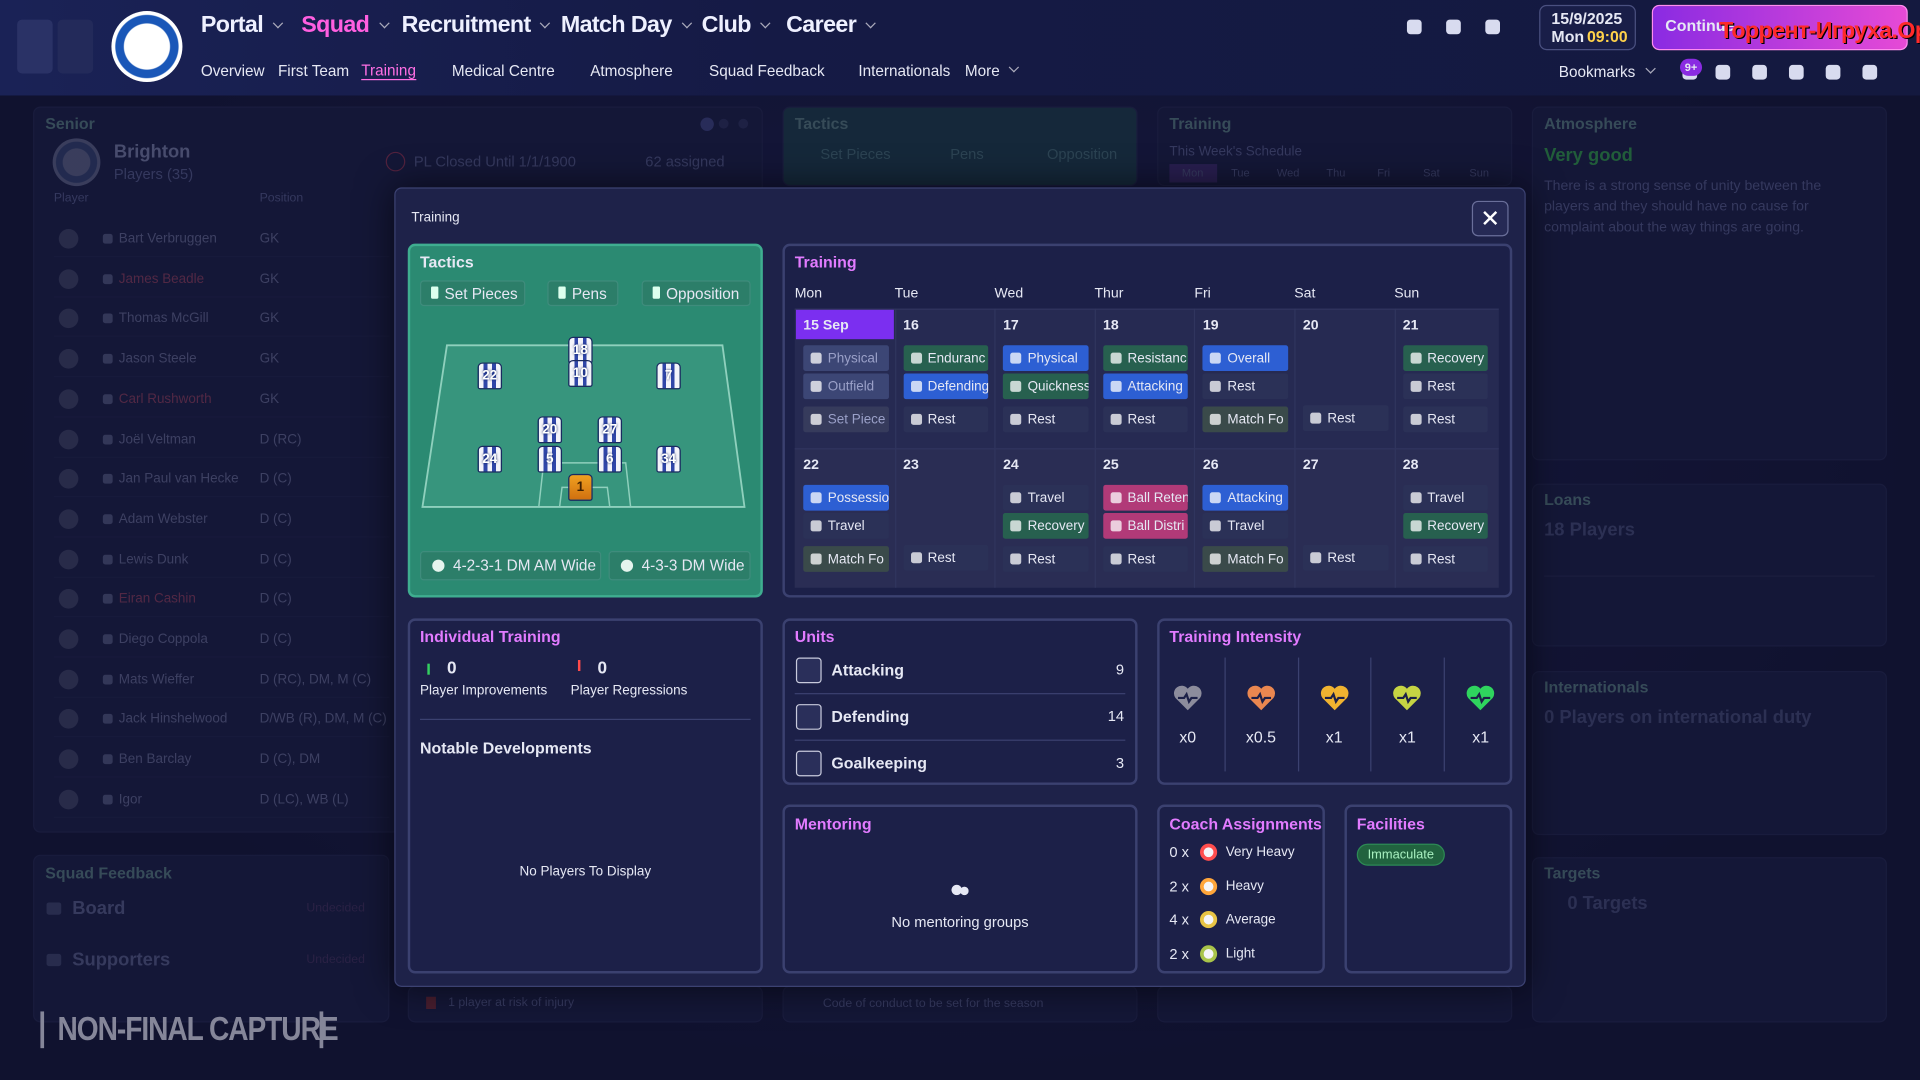 The image size is (1920, 1080). I want to click on player-name: Thomas McGill, so click(163, 319).